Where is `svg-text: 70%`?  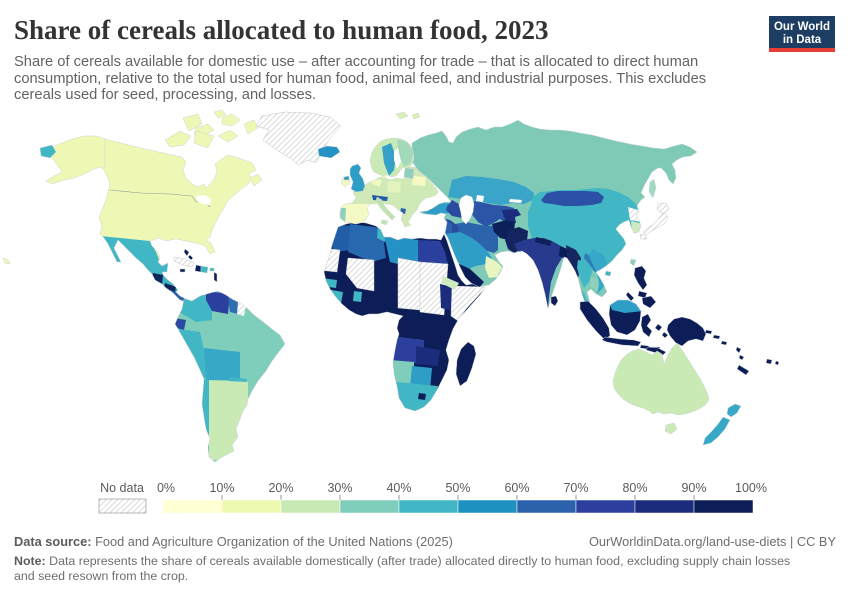
svg-text: 70% is located at coordinates (575, 488).